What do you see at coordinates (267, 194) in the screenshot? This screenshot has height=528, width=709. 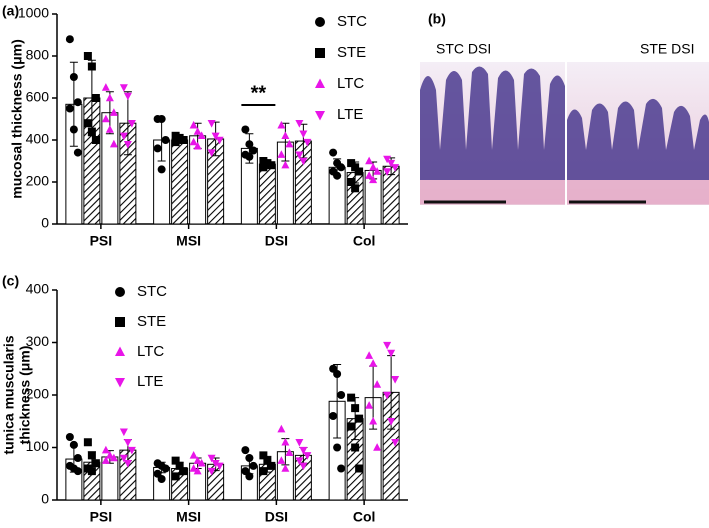 I see `bar` at bounding box center [267, 194].